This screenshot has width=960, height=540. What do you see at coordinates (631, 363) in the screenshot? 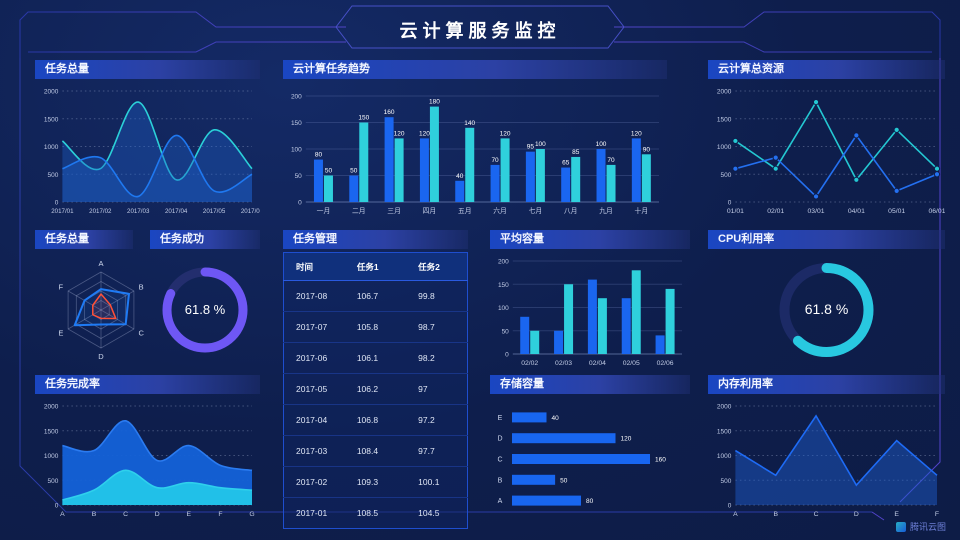
I see `svg-text: 02/05` at bounding box center [631, 363].